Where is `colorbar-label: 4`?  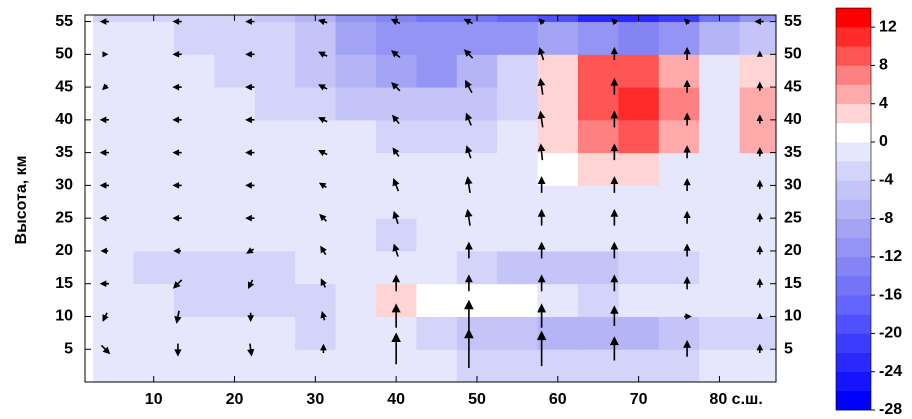 colorbar-label: 4 is located at coordinates (883, 103).